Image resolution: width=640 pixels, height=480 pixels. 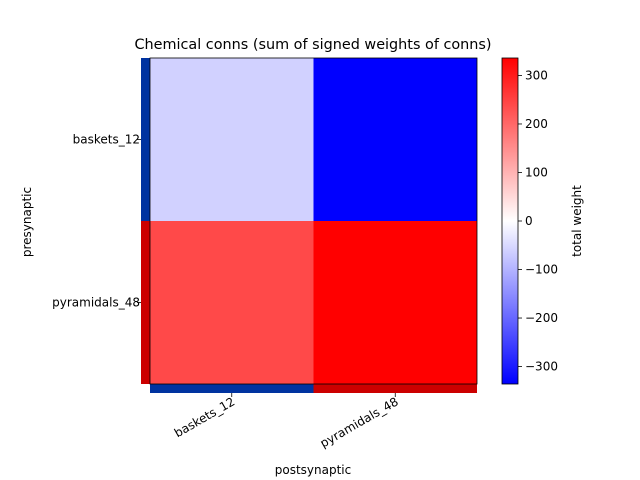 What do you see at coordinates (204, 417) in the screenshot?
I see `x-tick-label: baskets_12` at bounding box center [204, 417].